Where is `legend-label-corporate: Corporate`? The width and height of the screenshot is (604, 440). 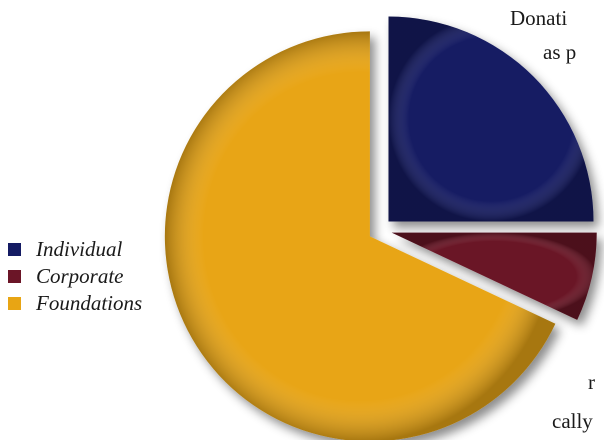 legend-label-corporate: Corporate is located at coordinates (80, 276).